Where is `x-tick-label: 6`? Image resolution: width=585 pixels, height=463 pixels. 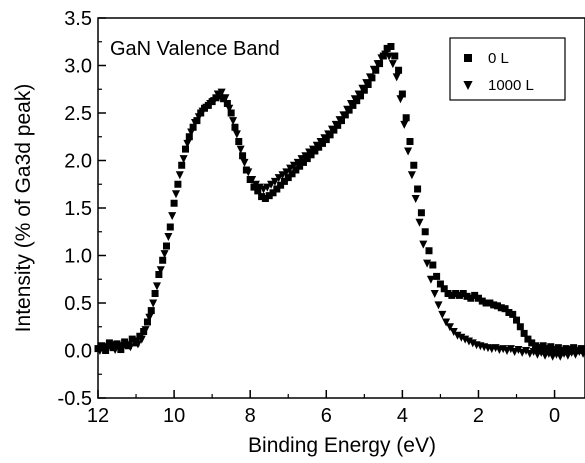 x-tick-label: 6 is located at coordinates (326, 416).